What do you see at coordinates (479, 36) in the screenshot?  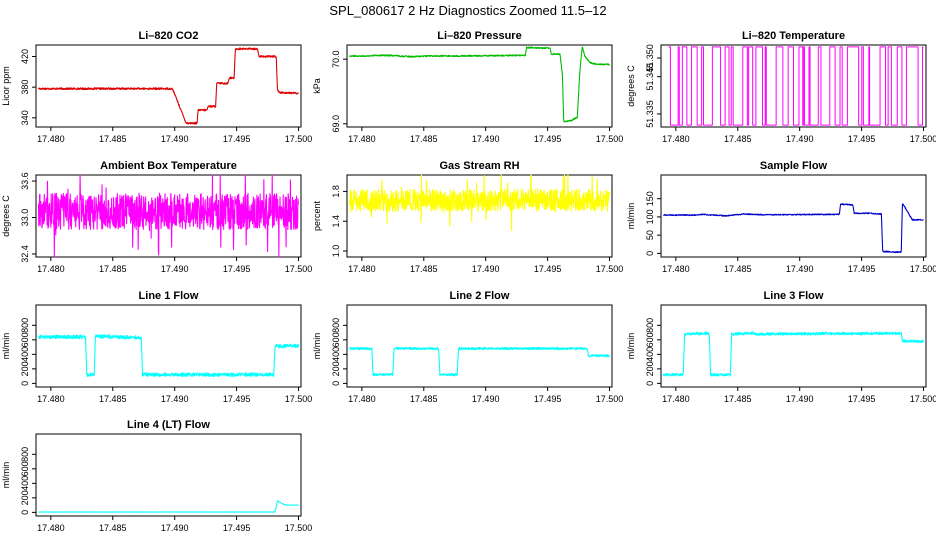 I see `chart-title: Li–820 Pressure` at bounding box center [479, 36].